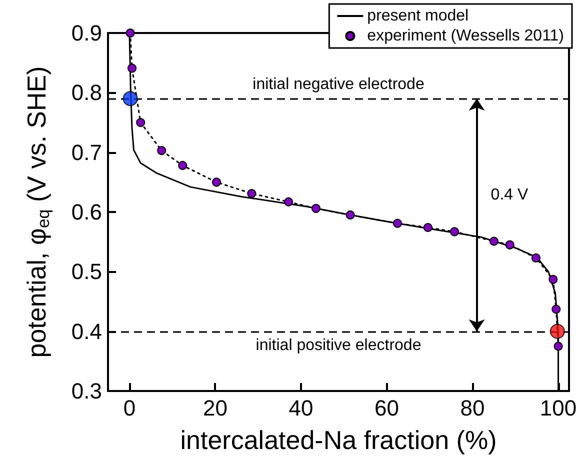  What do you see at coordinates (418, 16) in the screenshot?
I see `legend-label: present model` at bounding box center [418, 16].